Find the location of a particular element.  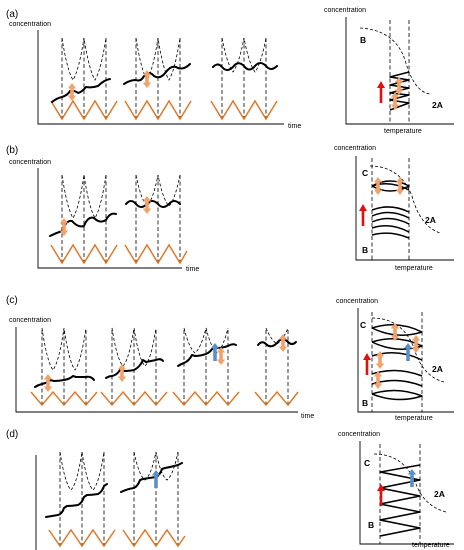

panel-c-label-c: C is located at coordinates (363, 325).